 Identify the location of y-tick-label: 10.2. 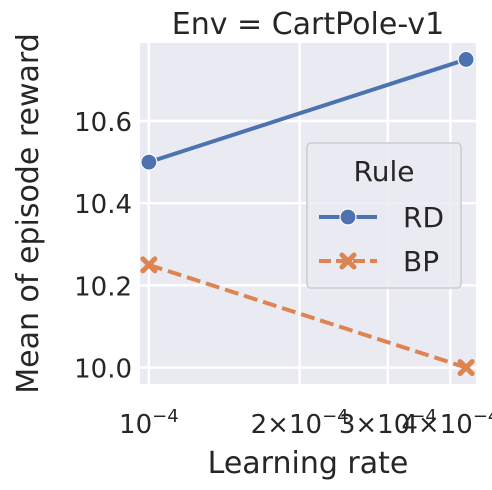
(103, 287).